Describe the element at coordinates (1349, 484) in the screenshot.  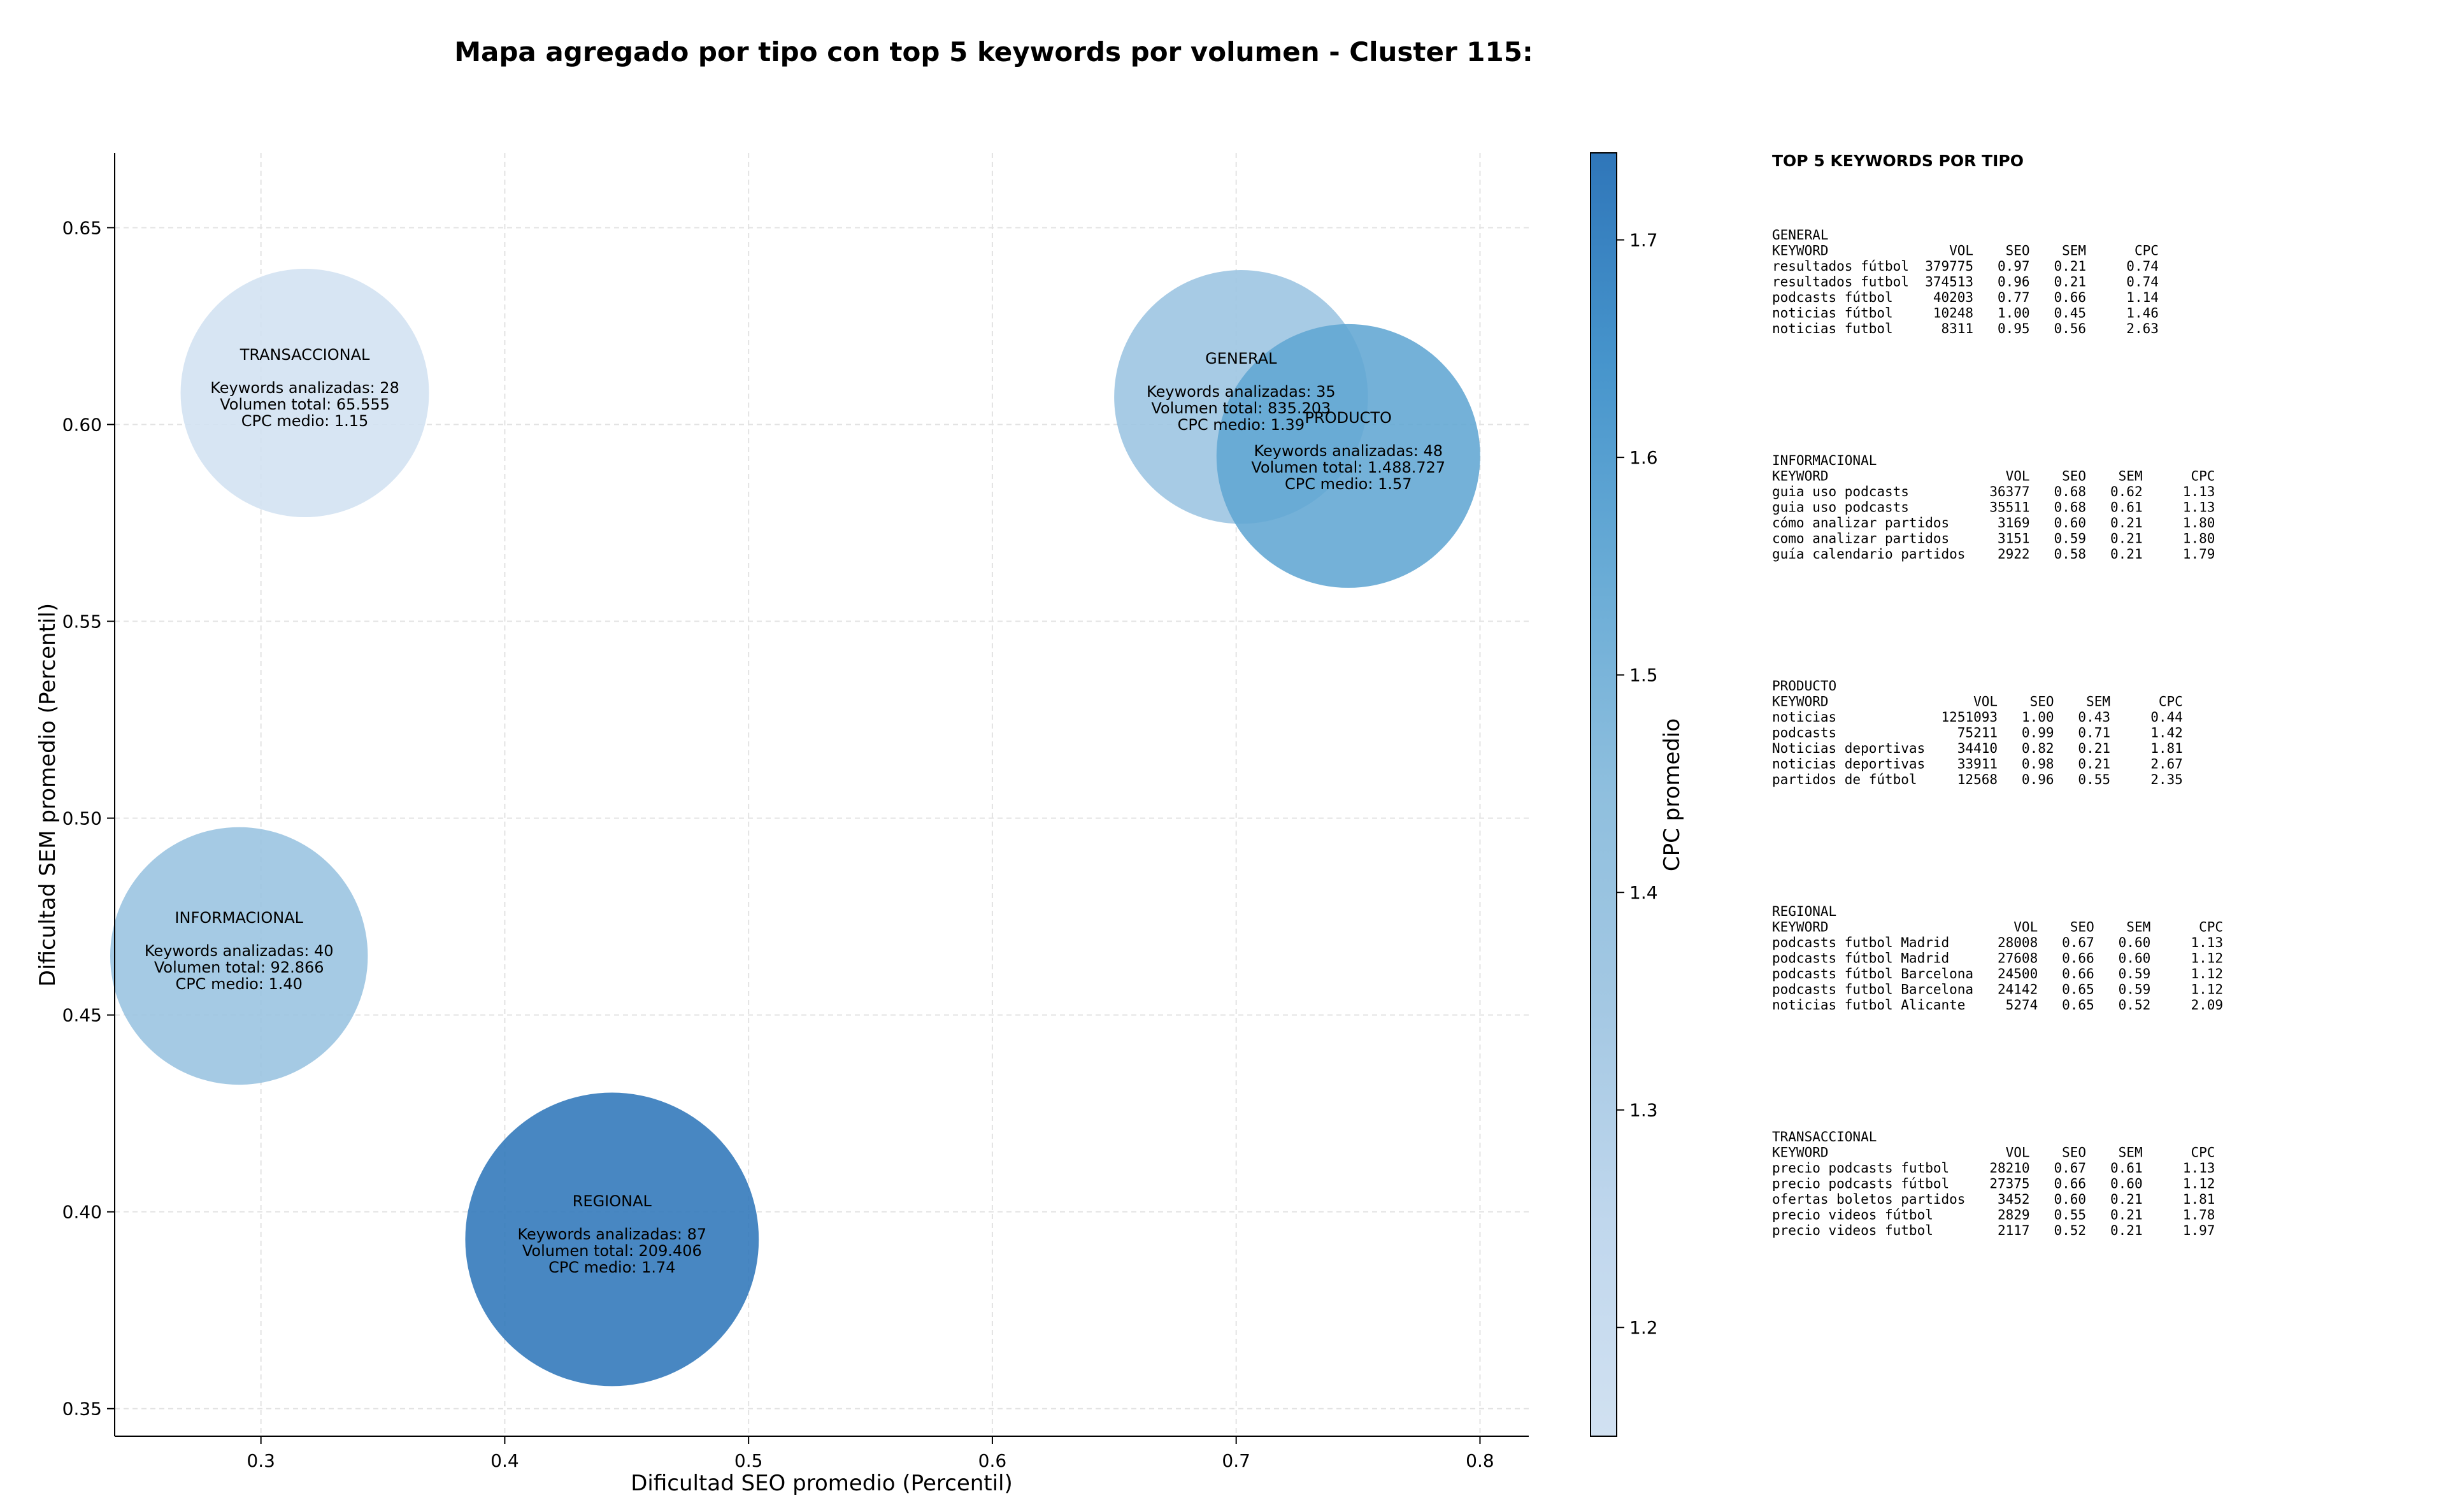
I see `bubble-stat: CPC medio: 1.57` at that location.